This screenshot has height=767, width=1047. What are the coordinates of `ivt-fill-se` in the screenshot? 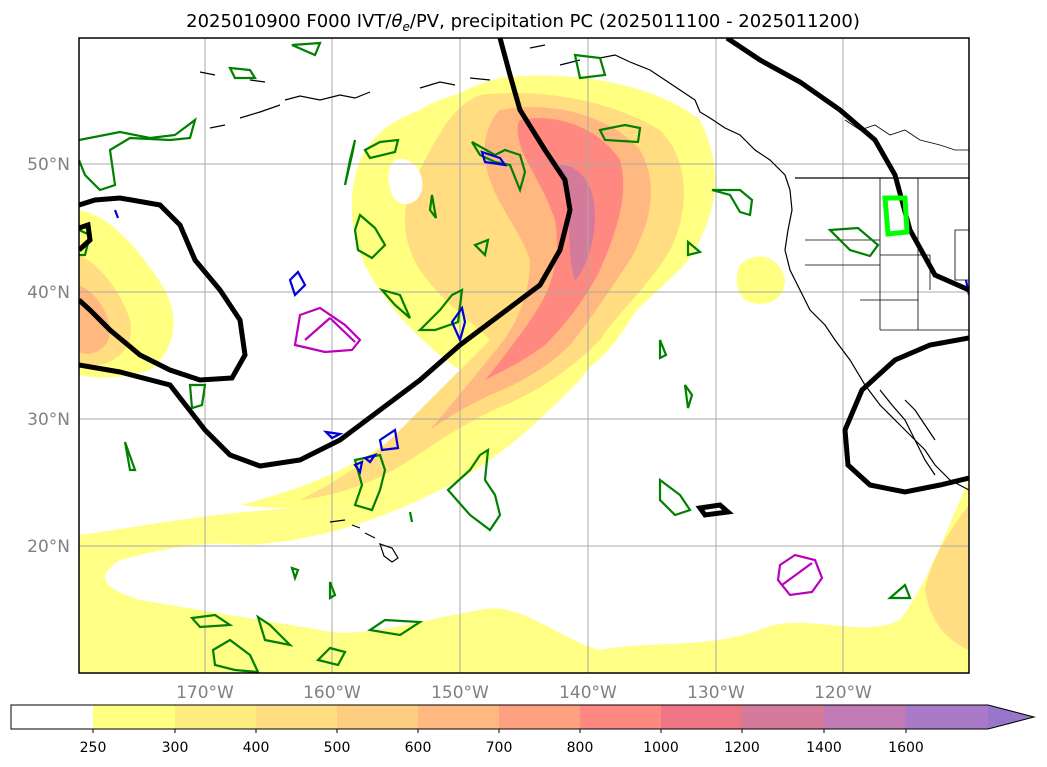 It's located at (947, 577).